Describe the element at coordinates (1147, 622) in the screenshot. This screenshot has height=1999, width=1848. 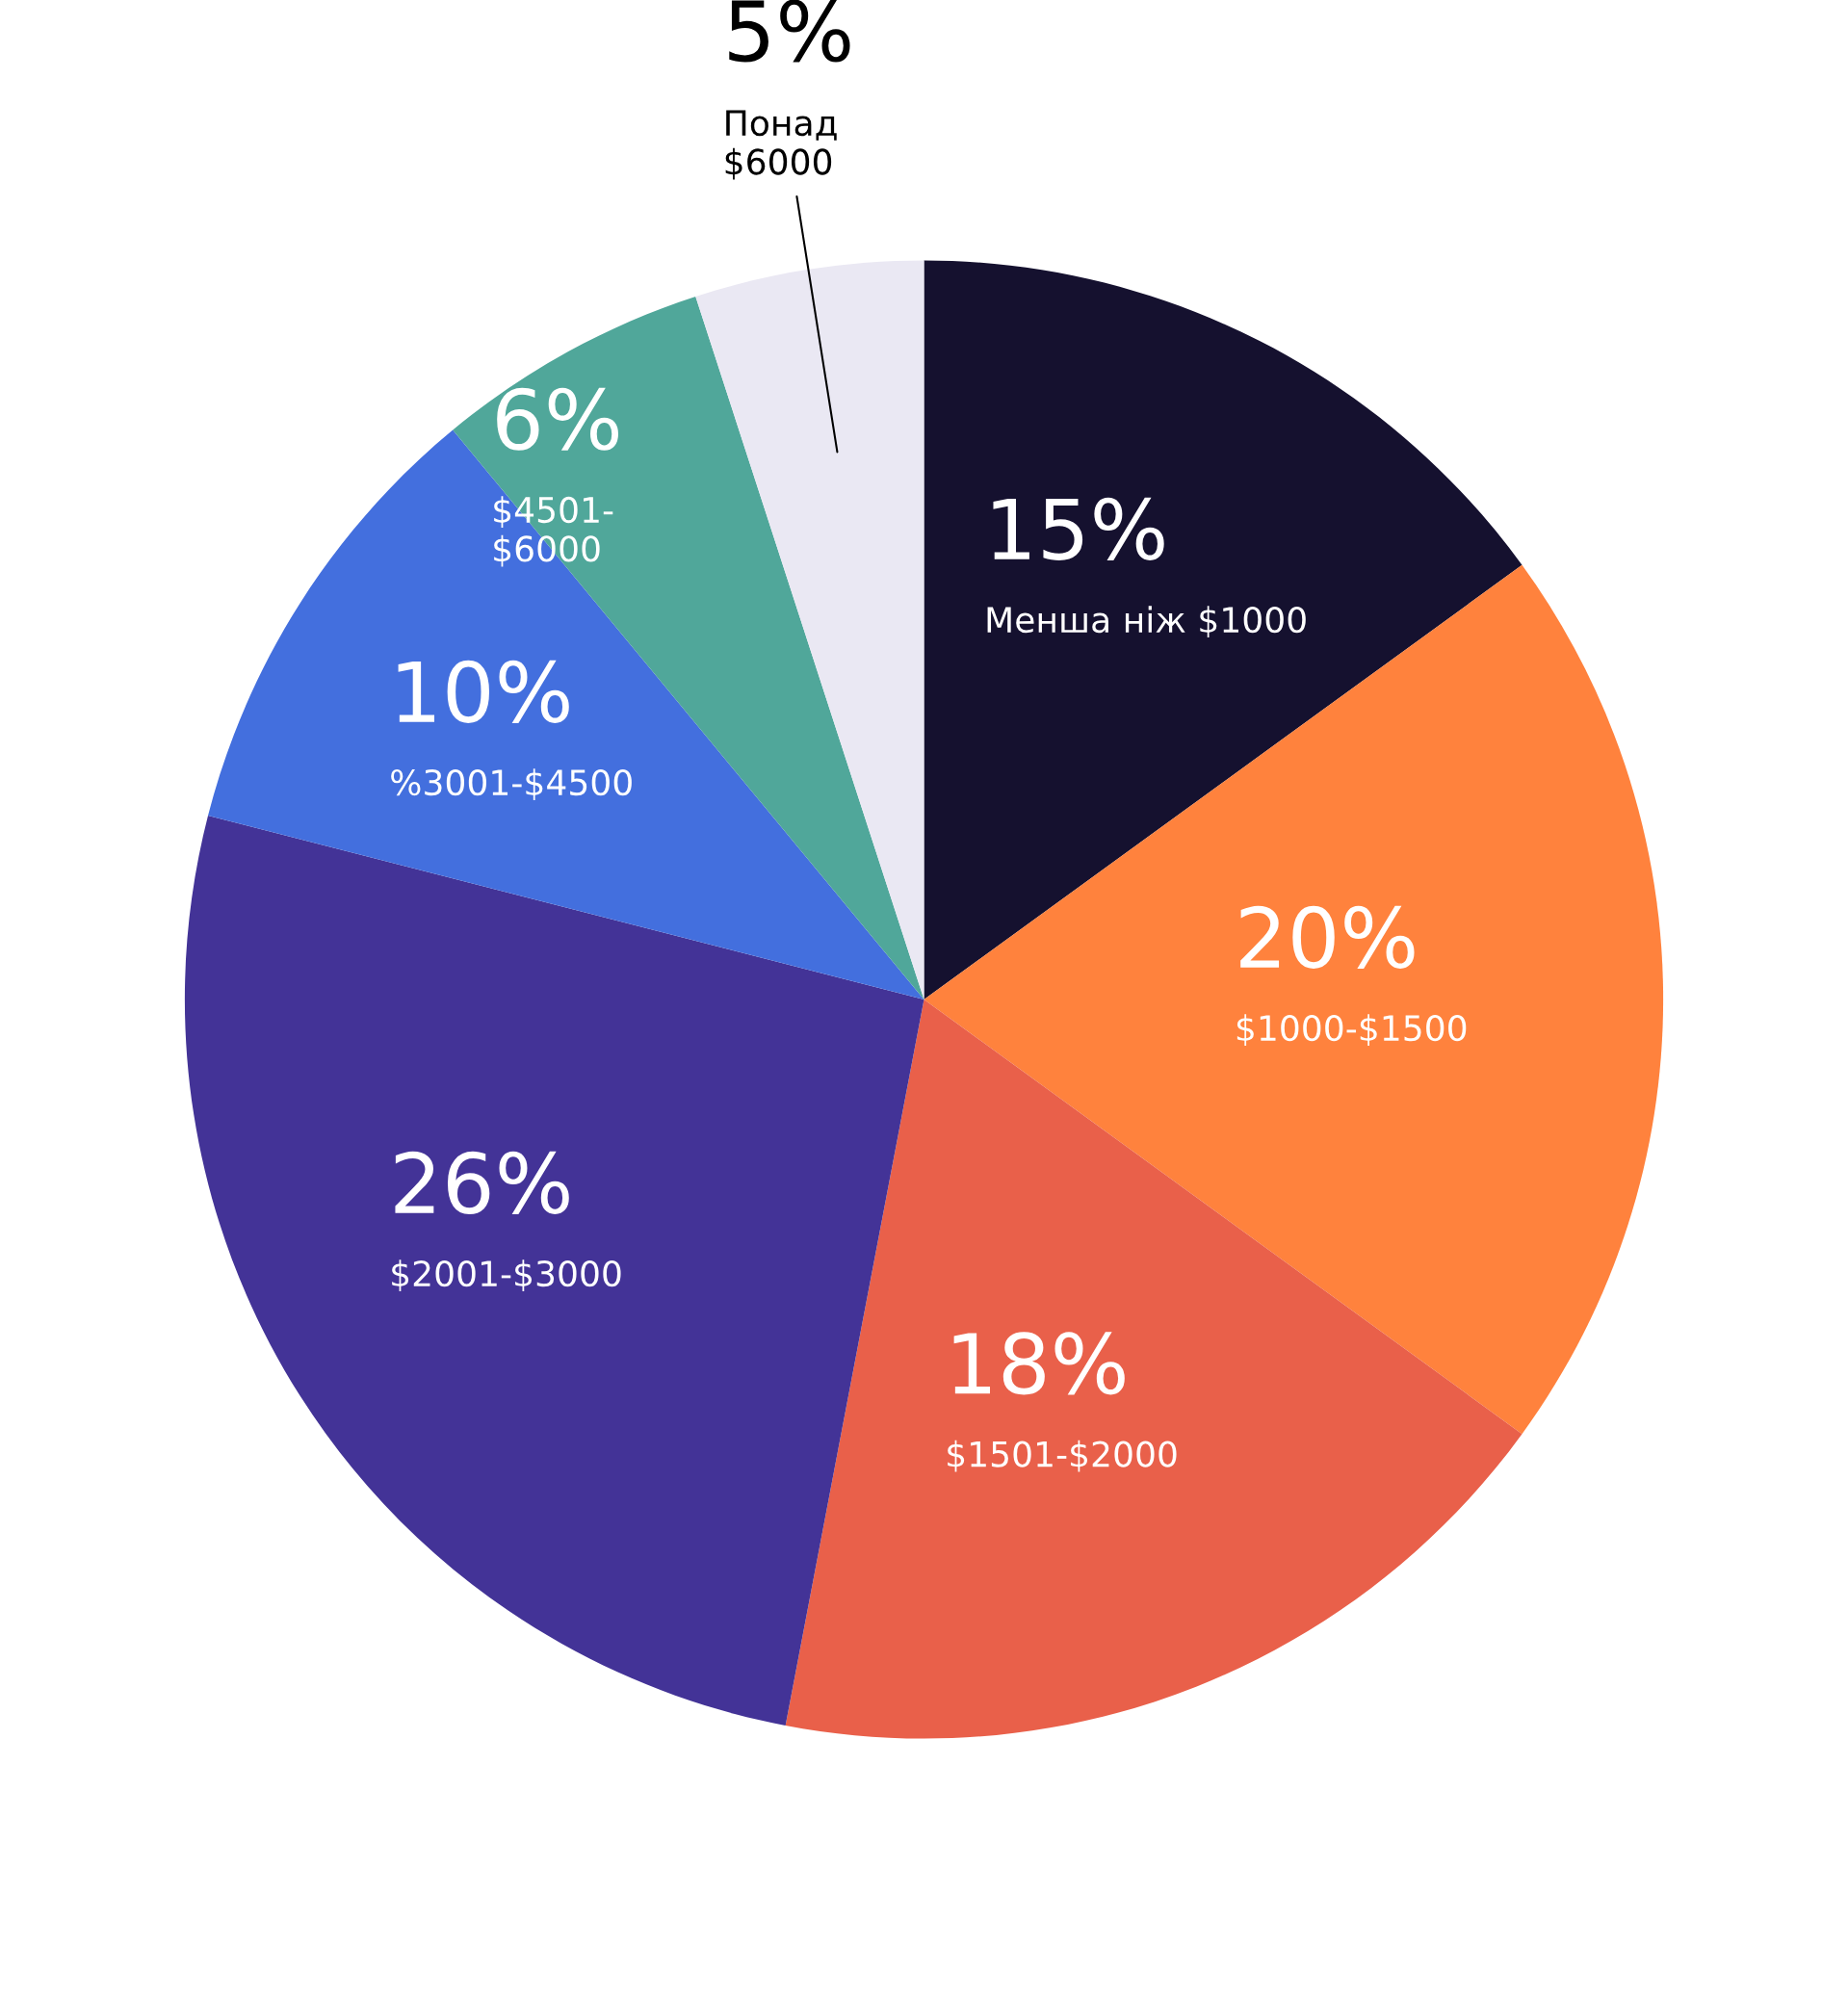
I see `slice-label: Менша ніж $1000` at that location.